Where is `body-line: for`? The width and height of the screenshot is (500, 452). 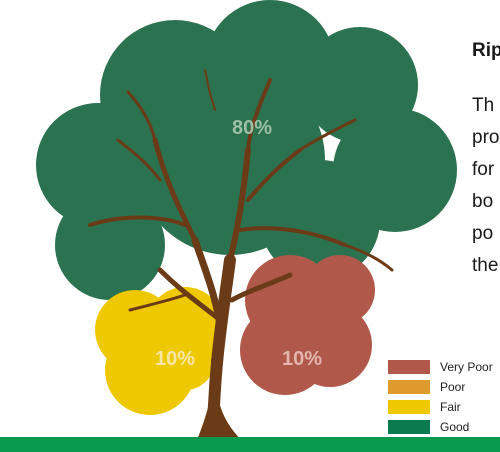
body-line: for is located at coordinates (483, 169).